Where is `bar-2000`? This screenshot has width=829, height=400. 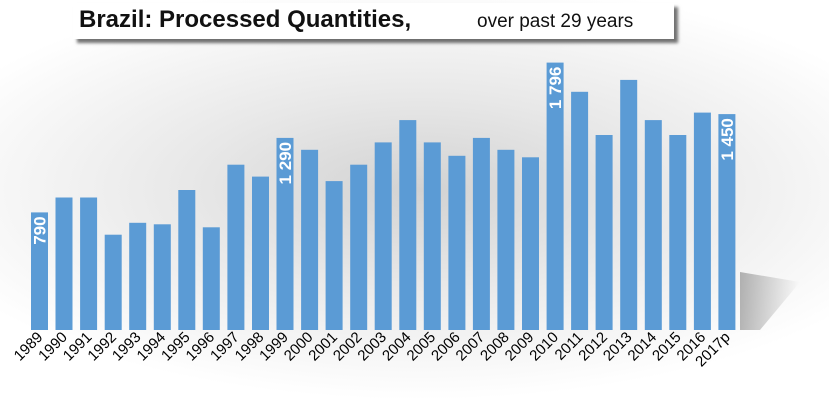 bar-2000 is located at coordinates (310, 239).